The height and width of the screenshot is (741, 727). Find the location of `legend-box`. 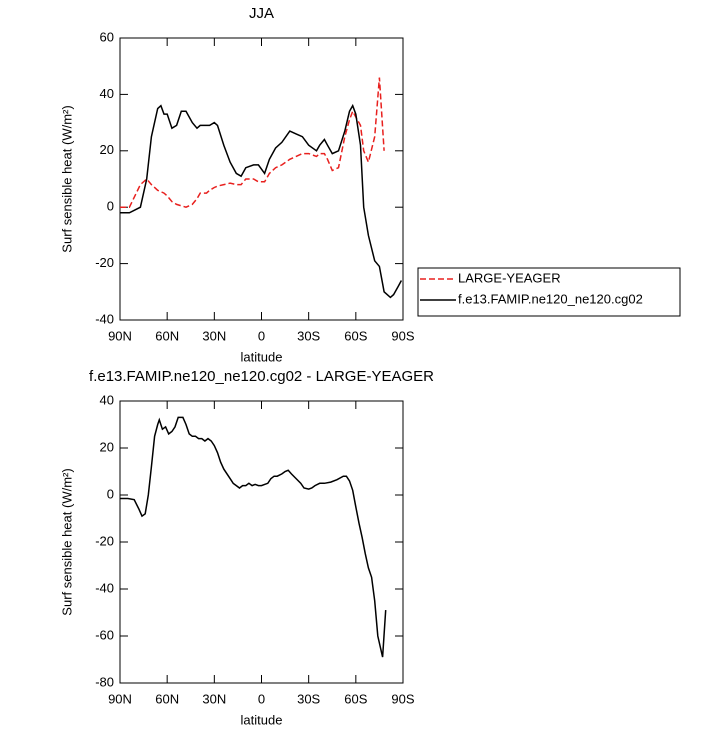

legend-box is located at coordinates (549, 292).